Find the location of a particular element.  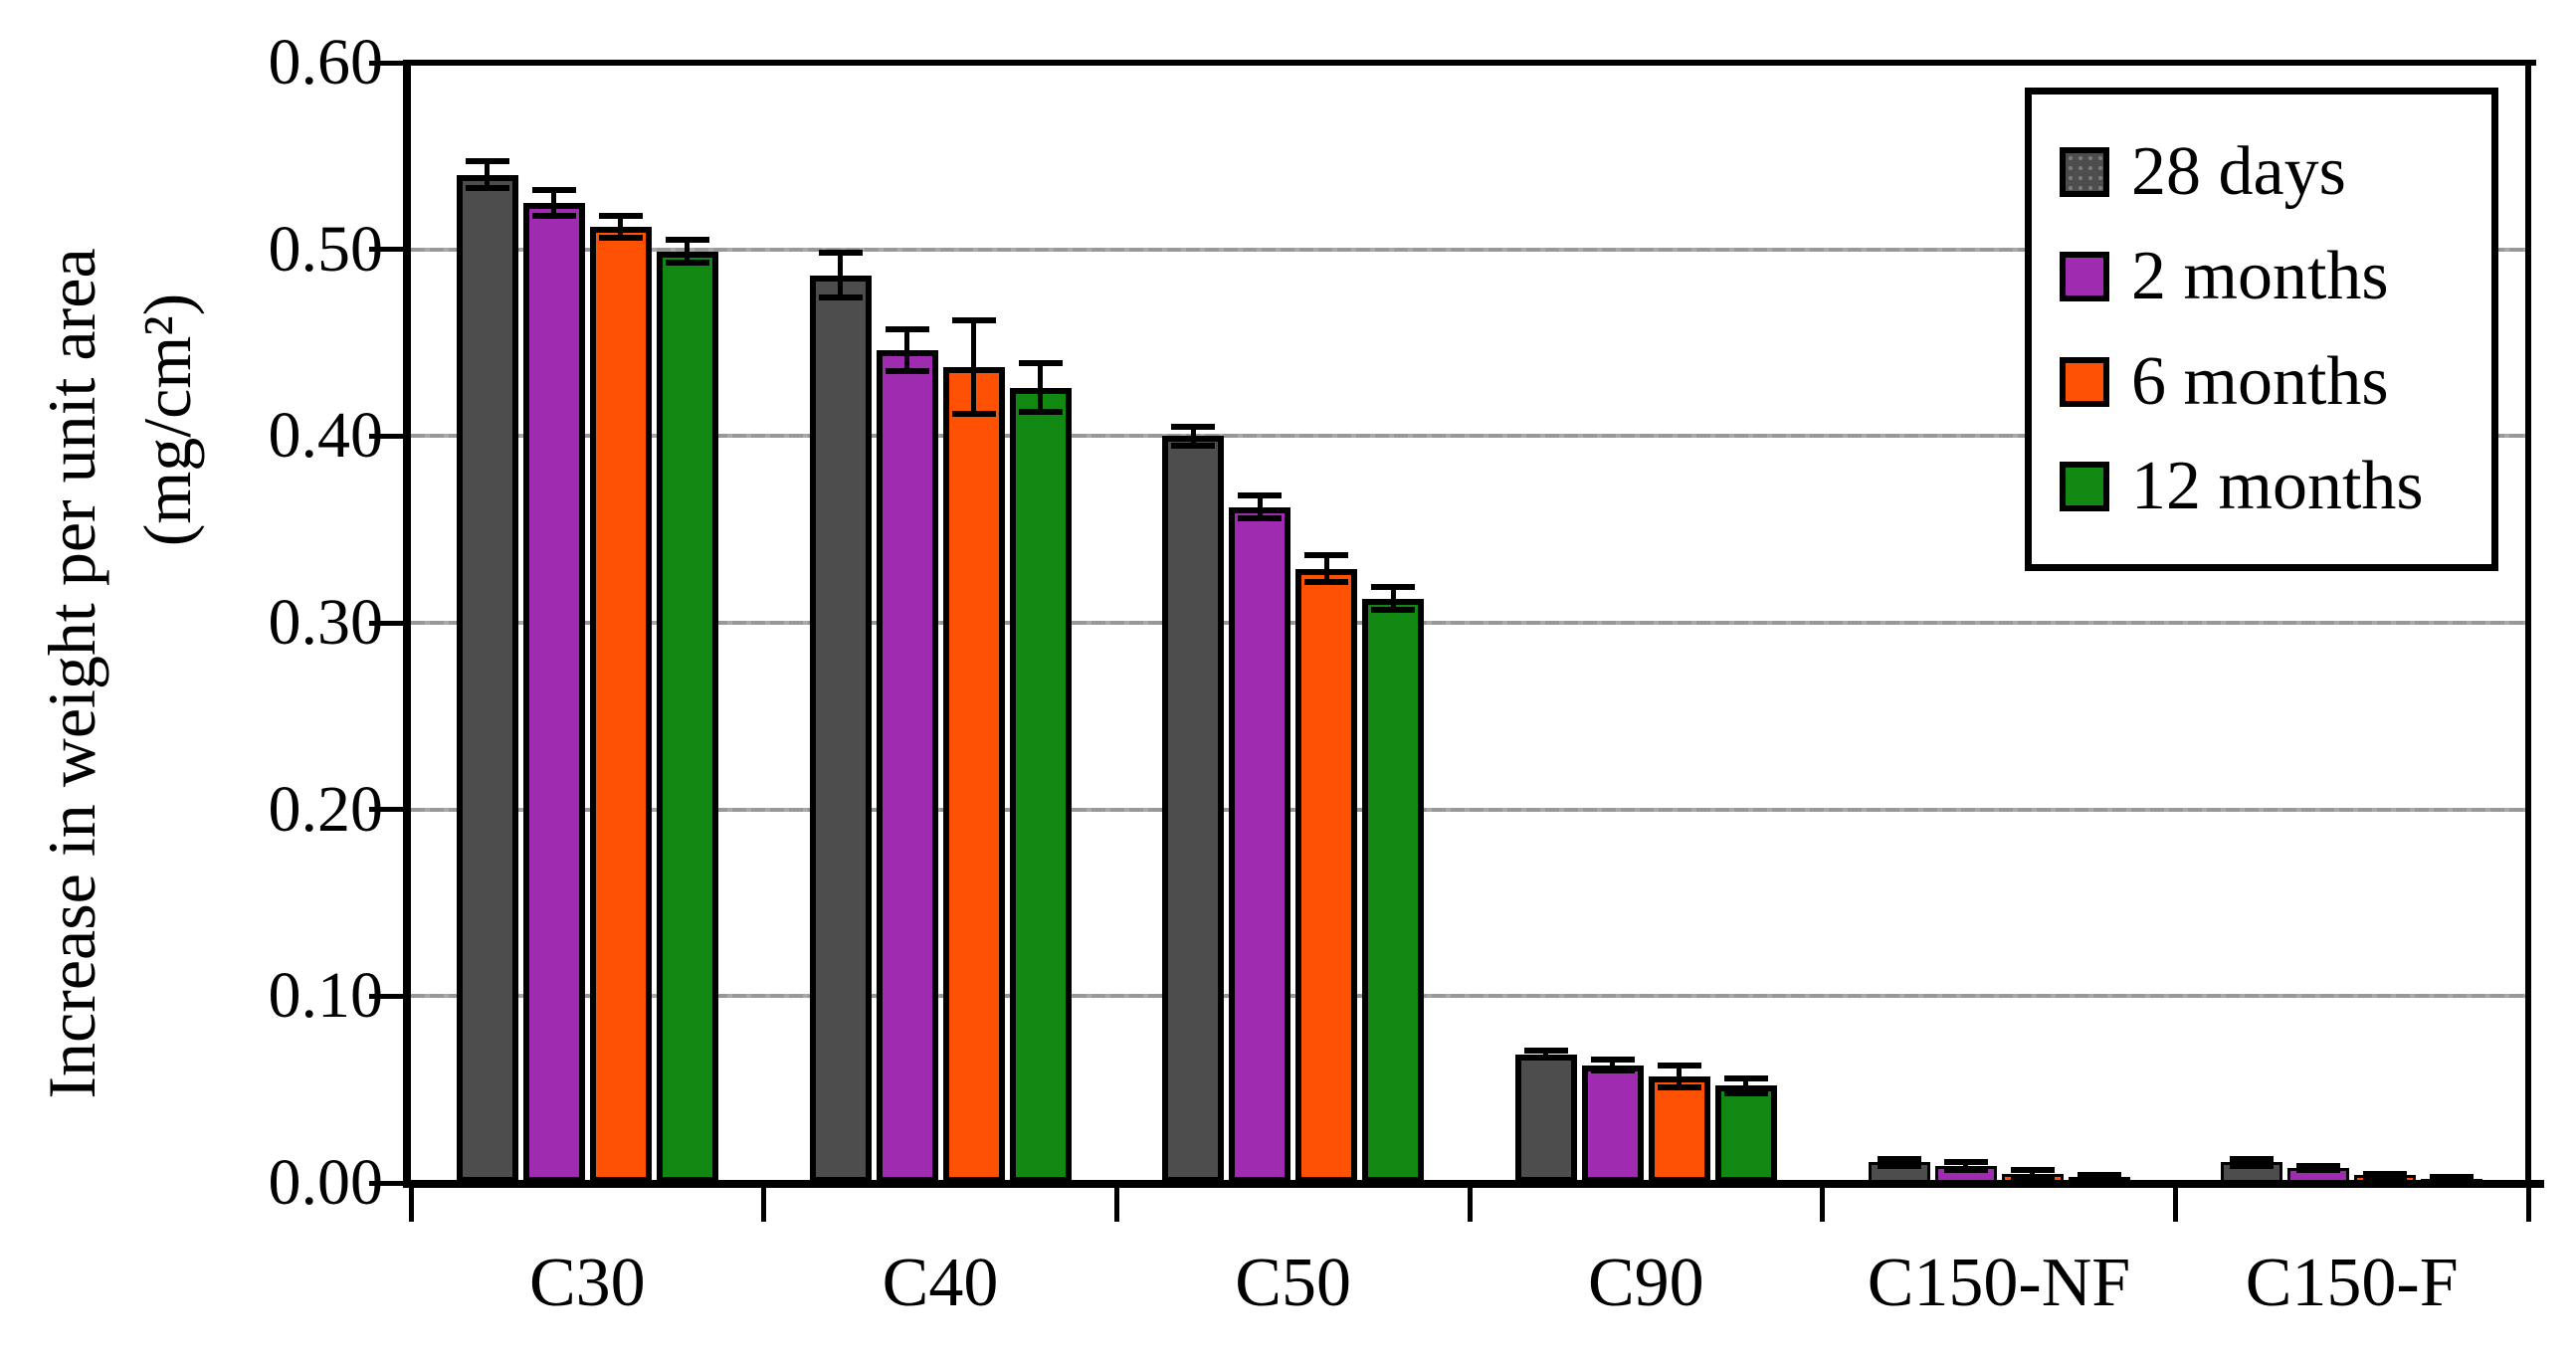

legend-label: 6 months is located at coordinates (2260, 381).